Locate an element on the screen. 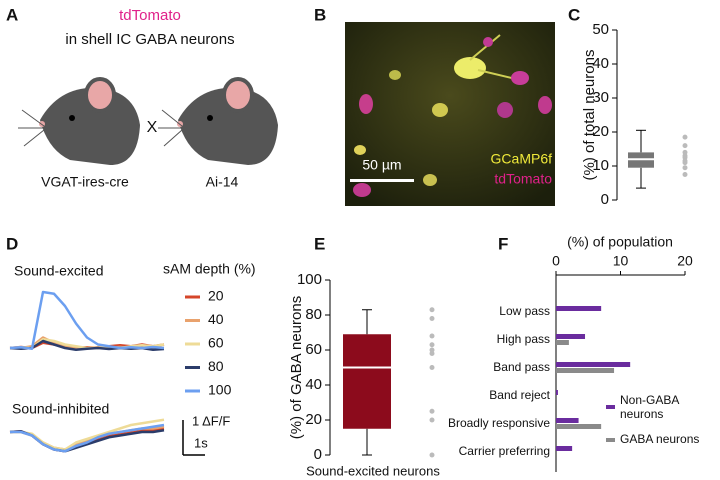 The image size is (720, 480). legend-label: 20 is located at coordinates (216, 296).